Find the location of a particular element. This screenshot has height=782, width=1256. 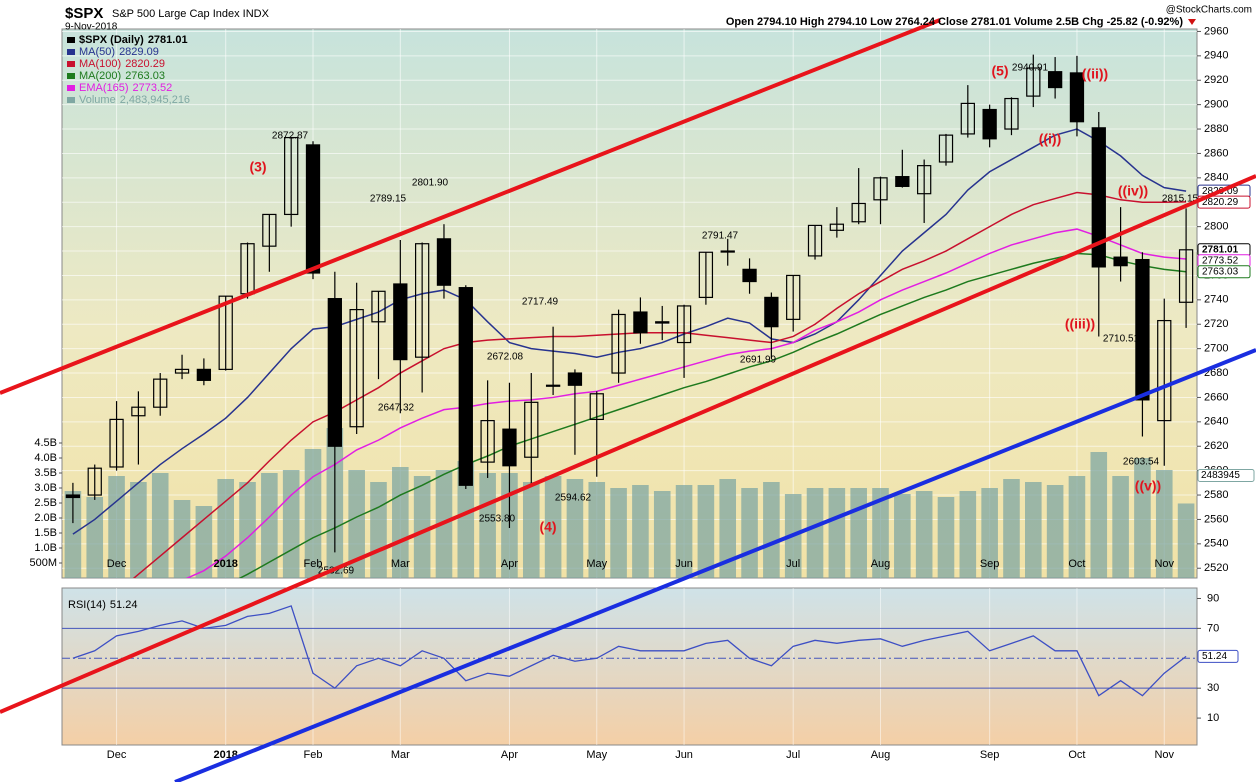

source: @StockCharts.com is located at coordinates (1209, 10).